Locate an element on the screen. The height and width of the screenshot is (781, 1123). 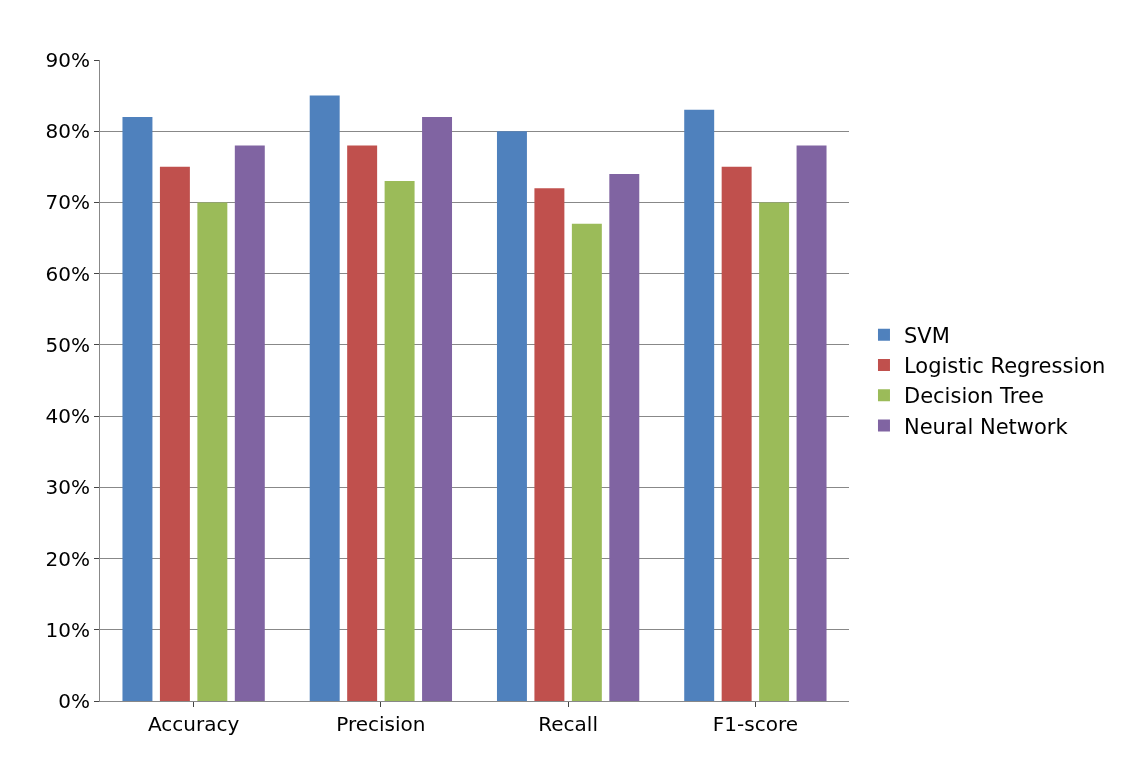
legend-label: Decision Tree is located at coordinates (973, 396).